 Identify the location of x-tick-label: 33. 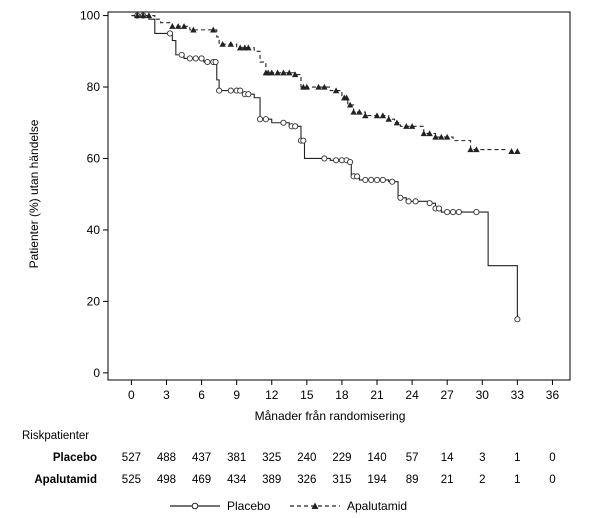
(518, 395).